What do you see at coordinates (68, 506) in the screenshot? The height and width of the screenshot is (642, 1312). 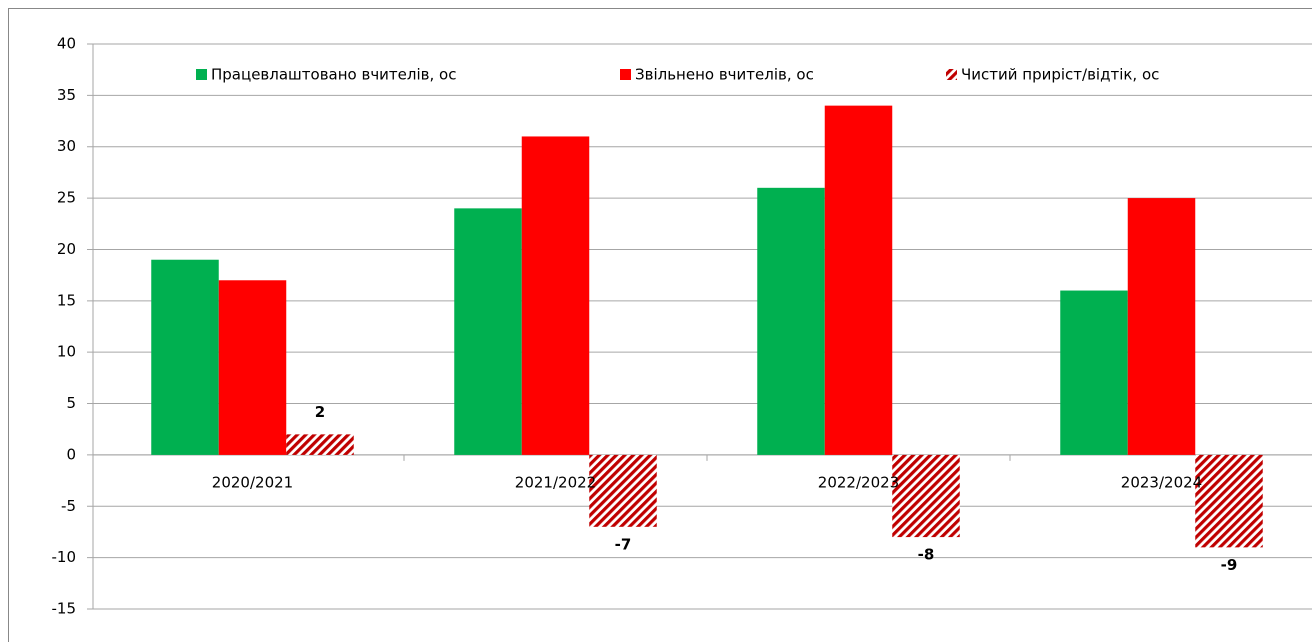 I see `y-tick-label: -5` at bounding box center [68, 506].